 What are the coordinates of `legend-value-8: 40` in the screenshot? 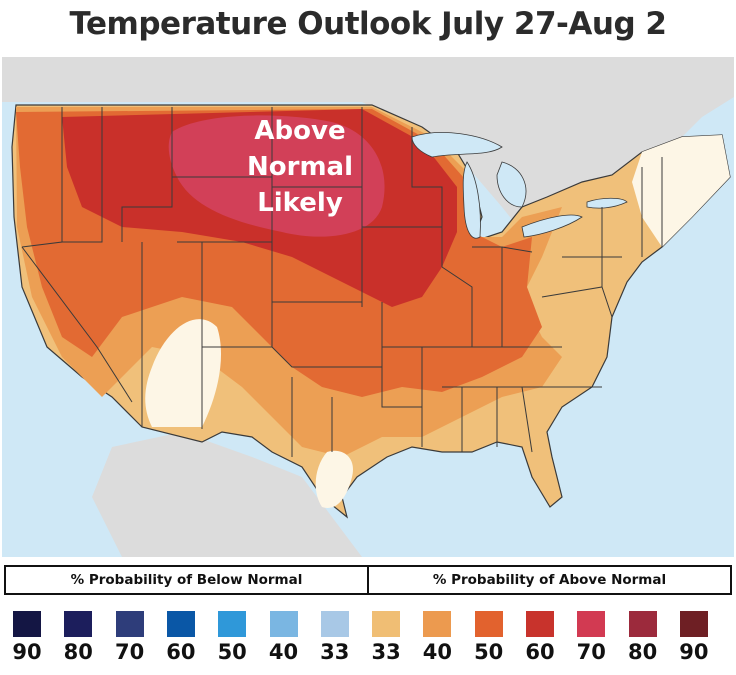 It's located at (437, 652).